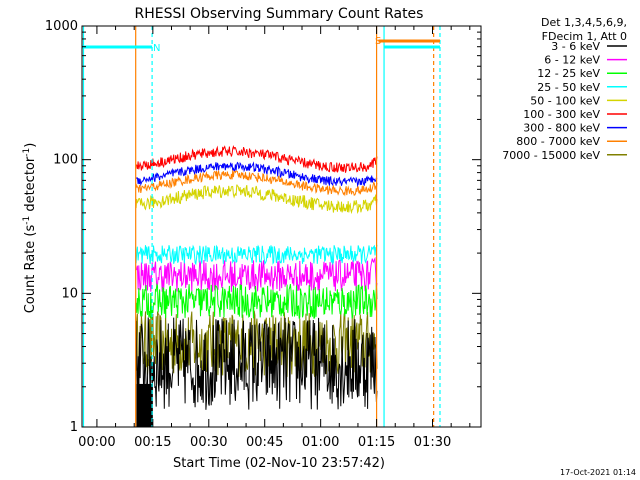  What do you see at coordinates (568, 87) in the screenshot?
I see `legend-label-4: 25 - 50 keV` at bounding box center [568, 87].